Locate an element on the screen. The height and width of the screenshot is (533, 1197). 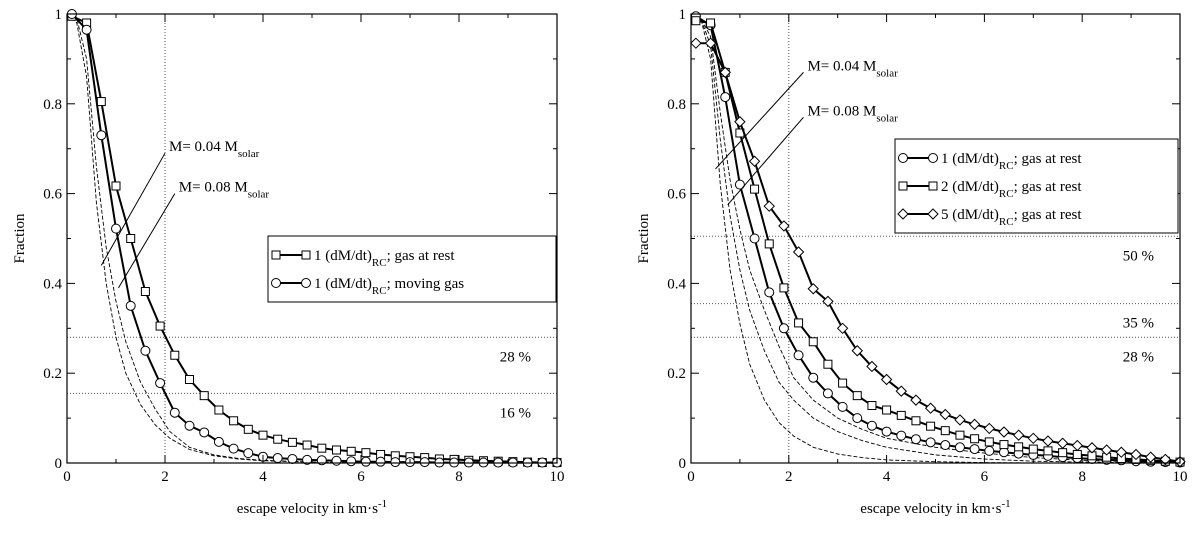
y-tick-label: 1 is located at coordinates (683, 15).